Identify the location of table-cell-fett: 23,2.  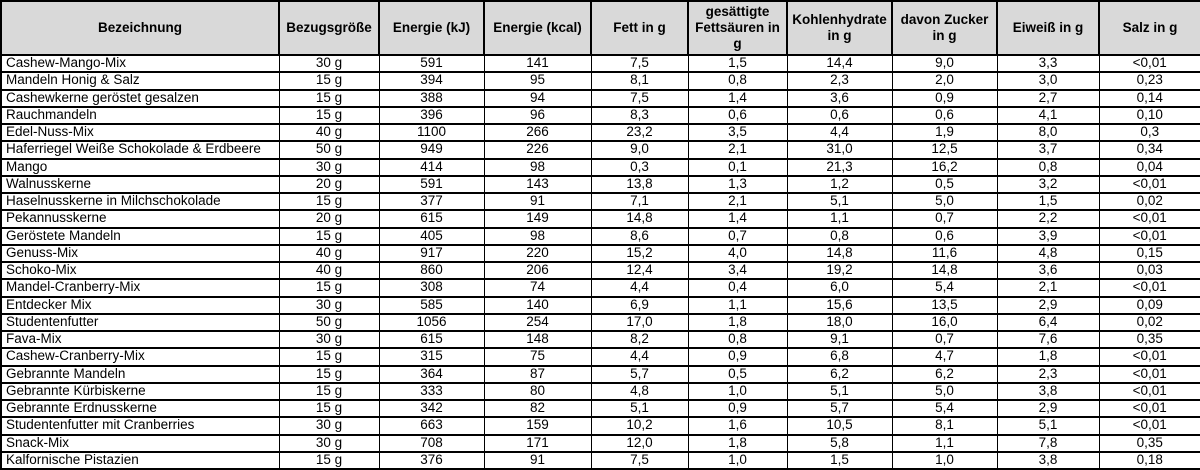
(639, 132).